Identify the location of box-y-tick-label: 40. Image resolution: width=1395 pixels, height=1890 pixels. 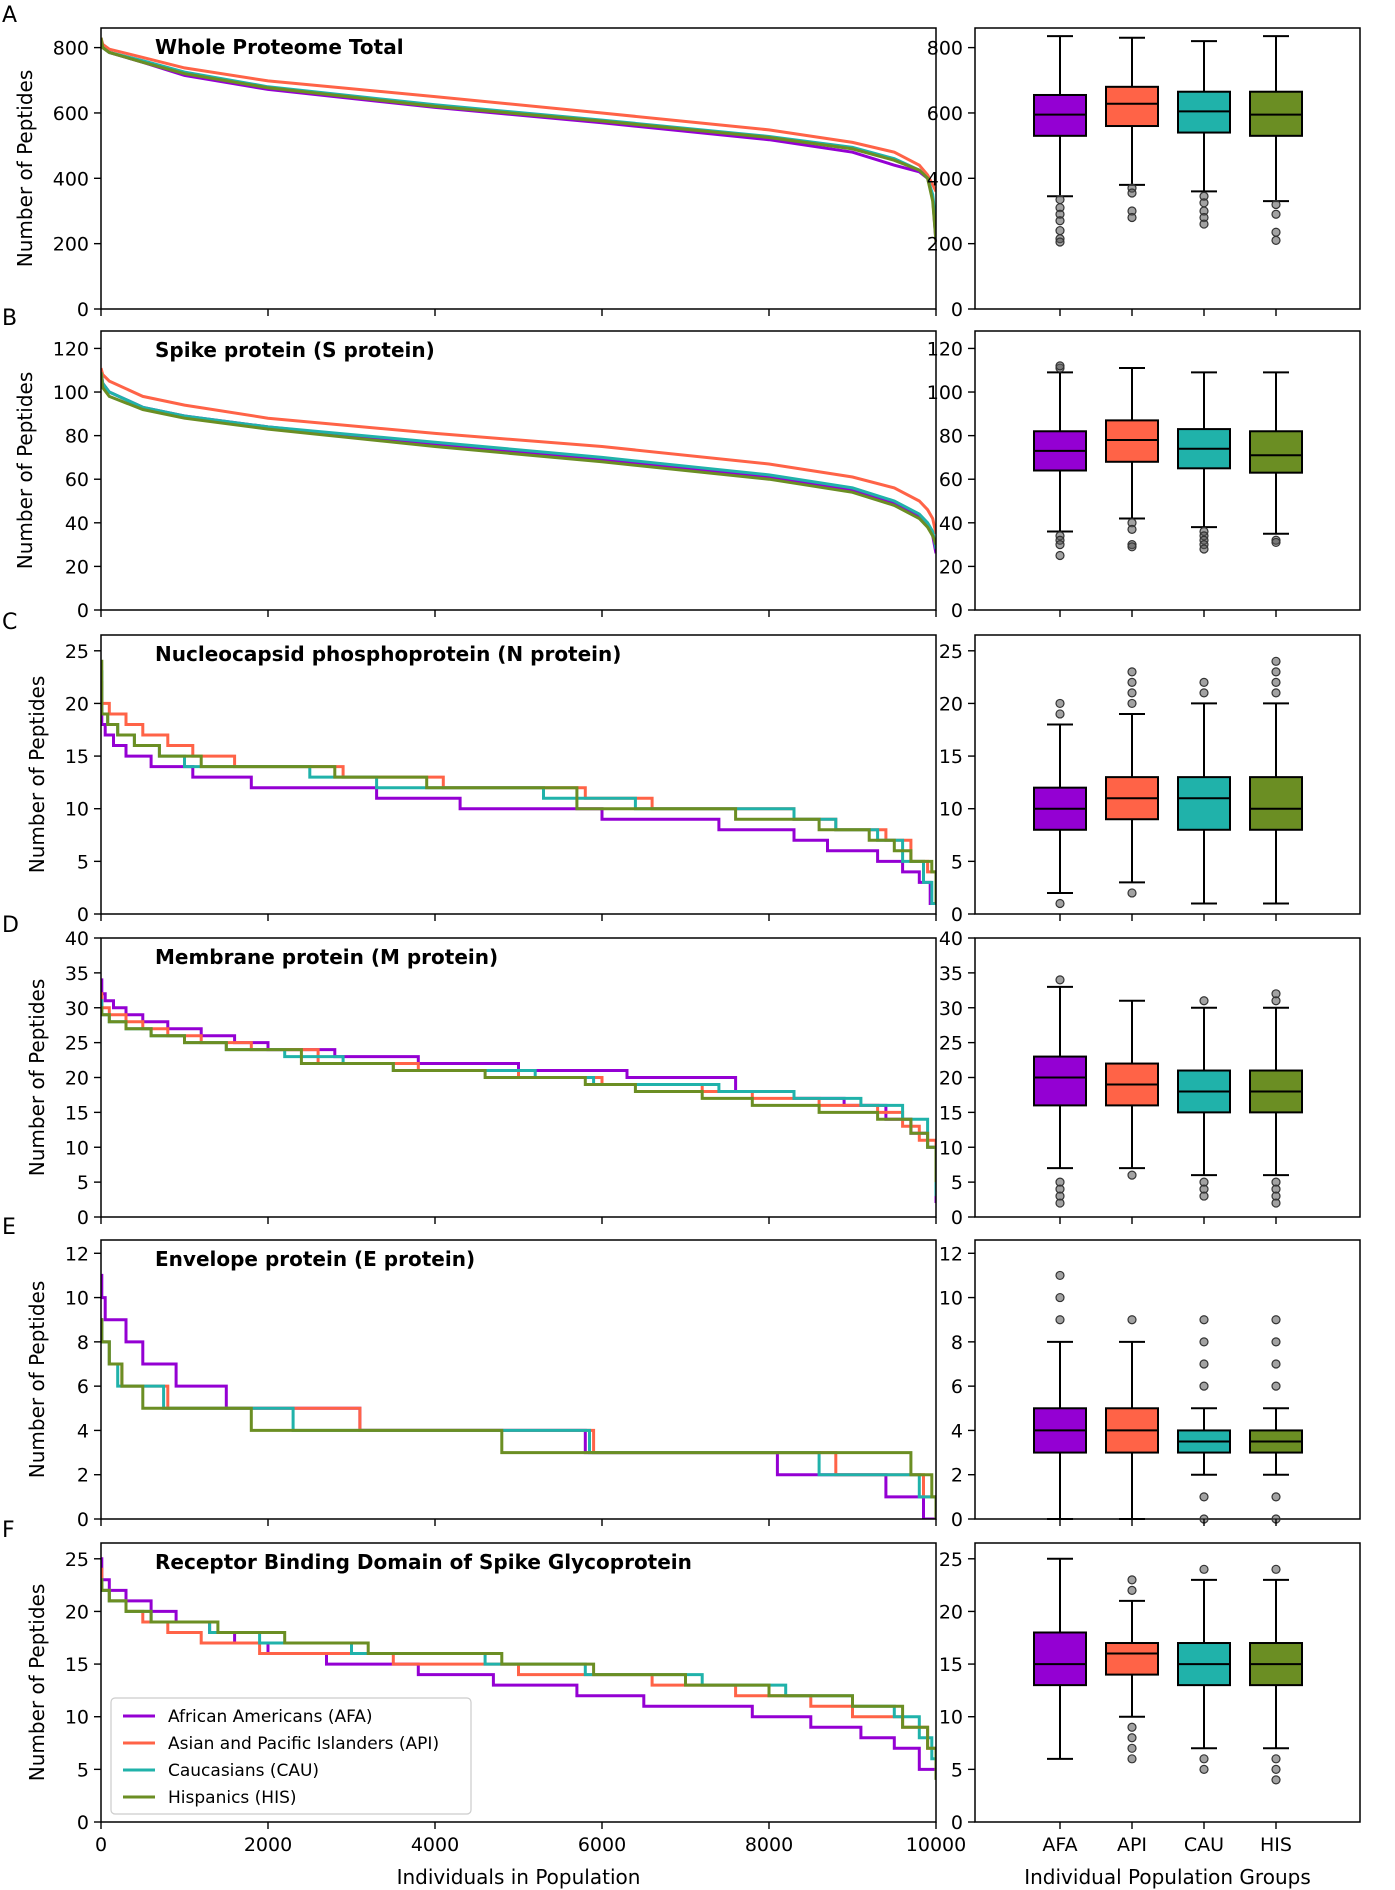
(951, 524).